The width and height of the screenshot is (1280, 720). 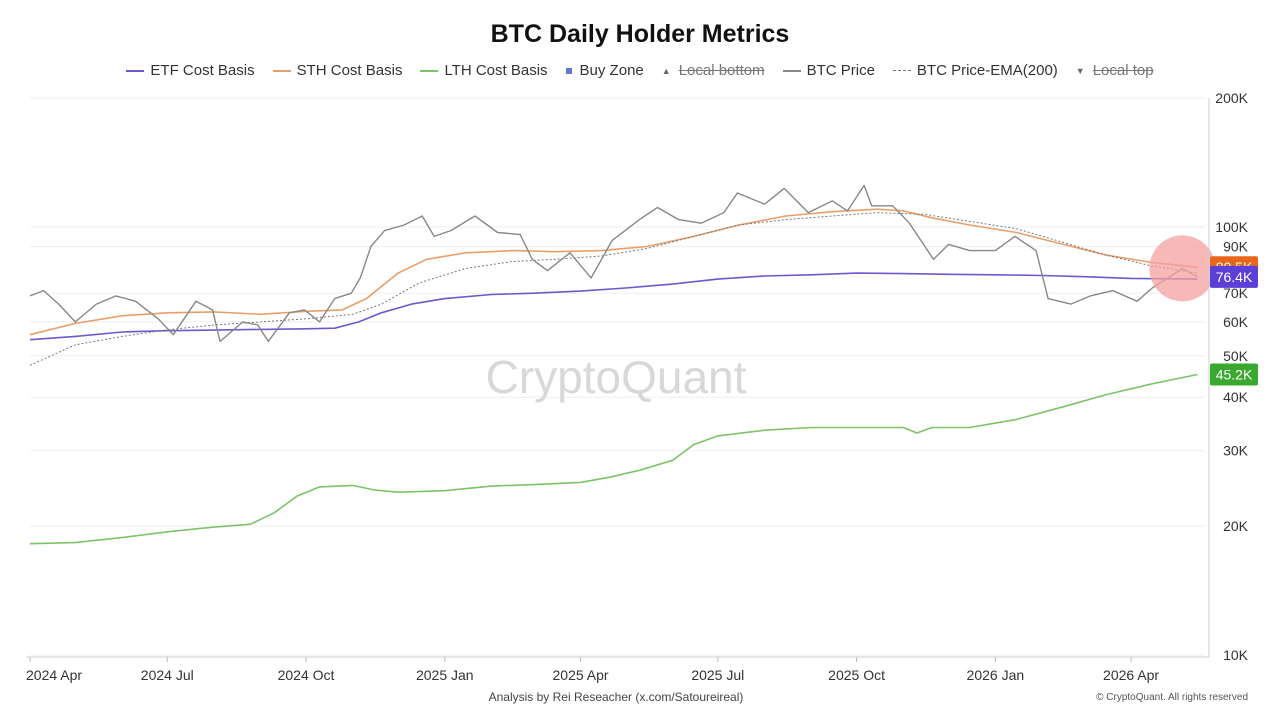 I want to click on x-tick-label: 2025 Jan, so click(x=445, y=675).